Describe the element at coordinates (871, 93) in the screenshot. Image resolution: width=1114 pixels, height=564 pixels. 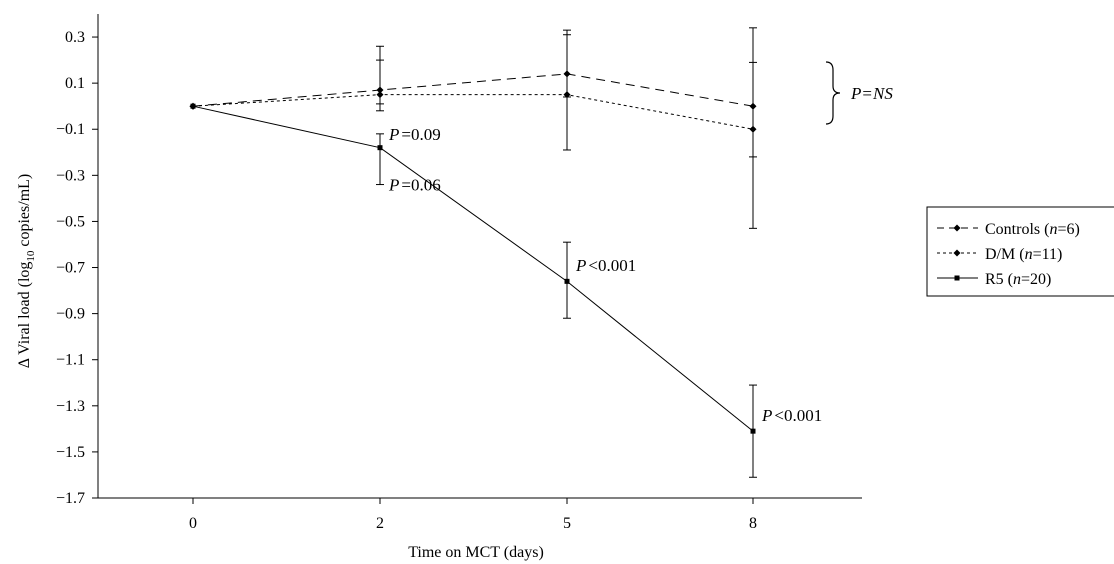
I see `bracket-label: P=NS` at that location.